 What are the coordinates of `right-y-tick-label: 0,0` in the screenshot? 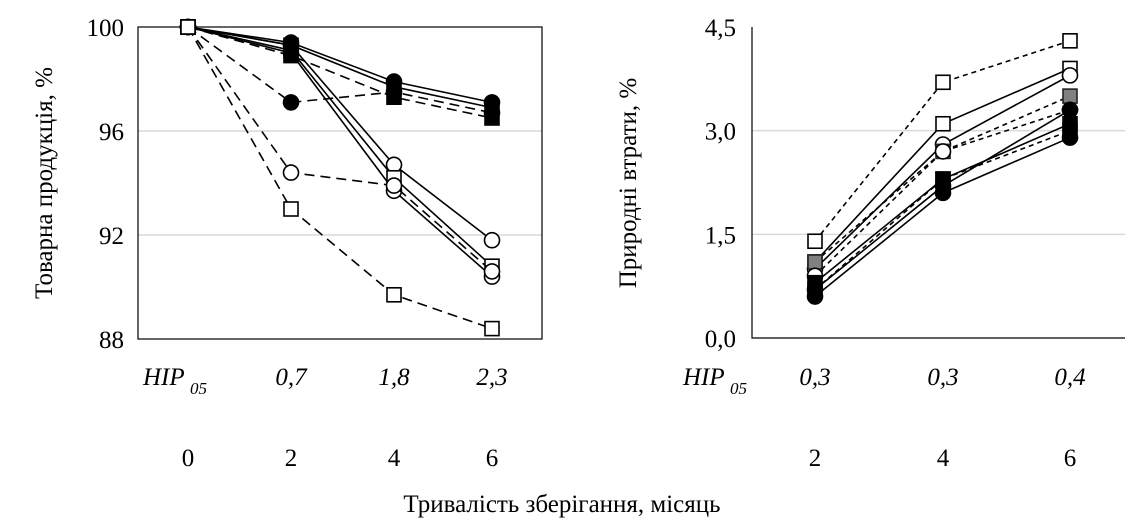 It's located at (720, 339).